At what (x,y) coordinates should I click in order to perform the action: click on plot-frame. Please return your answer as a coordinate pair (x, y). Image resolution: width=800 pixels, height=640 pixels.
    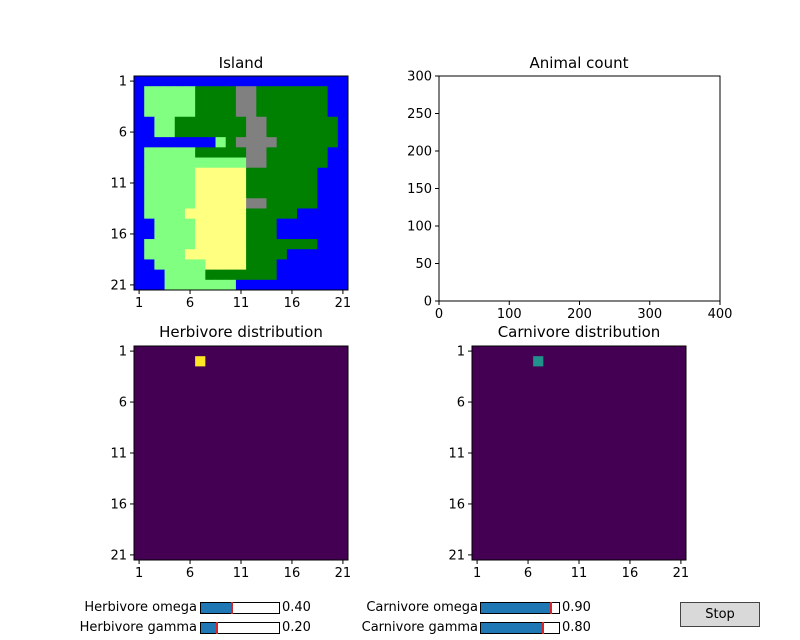
    Looking at the image, I should click on (579, 188).